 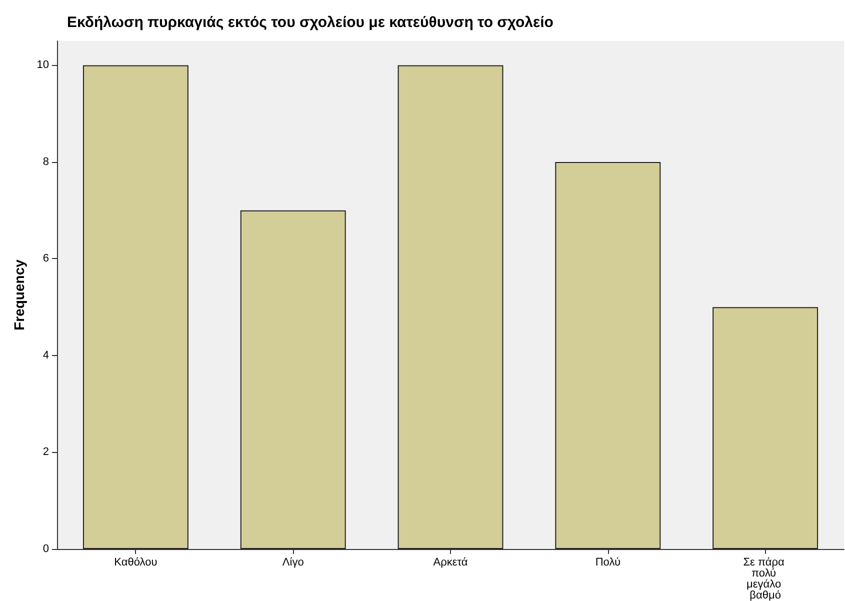 What do you see at coordinates (42, 65) in the screenshot?
I see `y-tick-label: 10` at bounding box center [42, 65].